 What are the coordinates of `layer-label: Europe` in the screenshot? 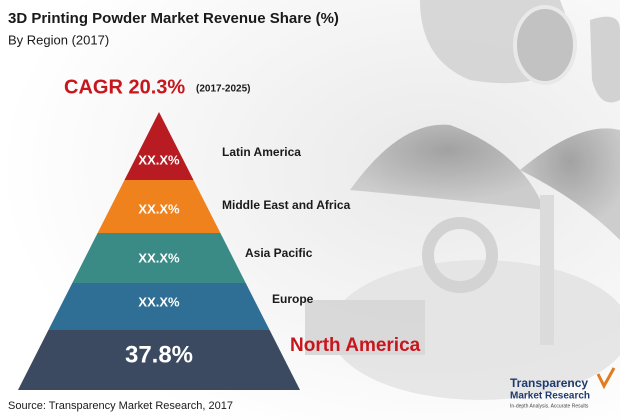 It's located at (293, 299).